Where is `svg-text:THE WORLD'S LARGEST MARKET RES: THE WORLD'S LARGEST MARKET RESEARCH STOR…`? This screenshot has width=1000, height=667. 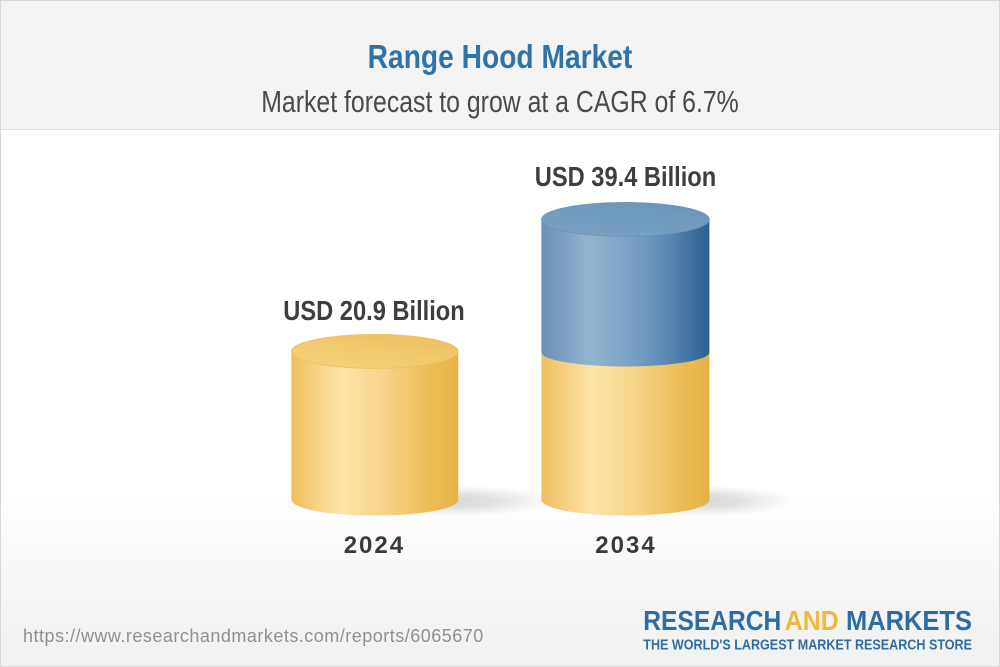
svg-text:THE WORLD'S LARGEST MARKET RES: THE WORLD'S LARGEST MARKET RESEARCH STOR… is located at coordinates (807, 645).